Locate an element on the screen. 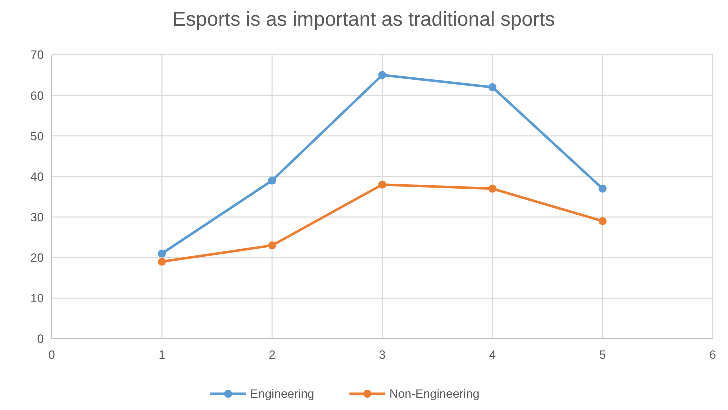 This screenshot has width=728, height=410. y-tick-label: 0 is located at coordinates (40, 339).